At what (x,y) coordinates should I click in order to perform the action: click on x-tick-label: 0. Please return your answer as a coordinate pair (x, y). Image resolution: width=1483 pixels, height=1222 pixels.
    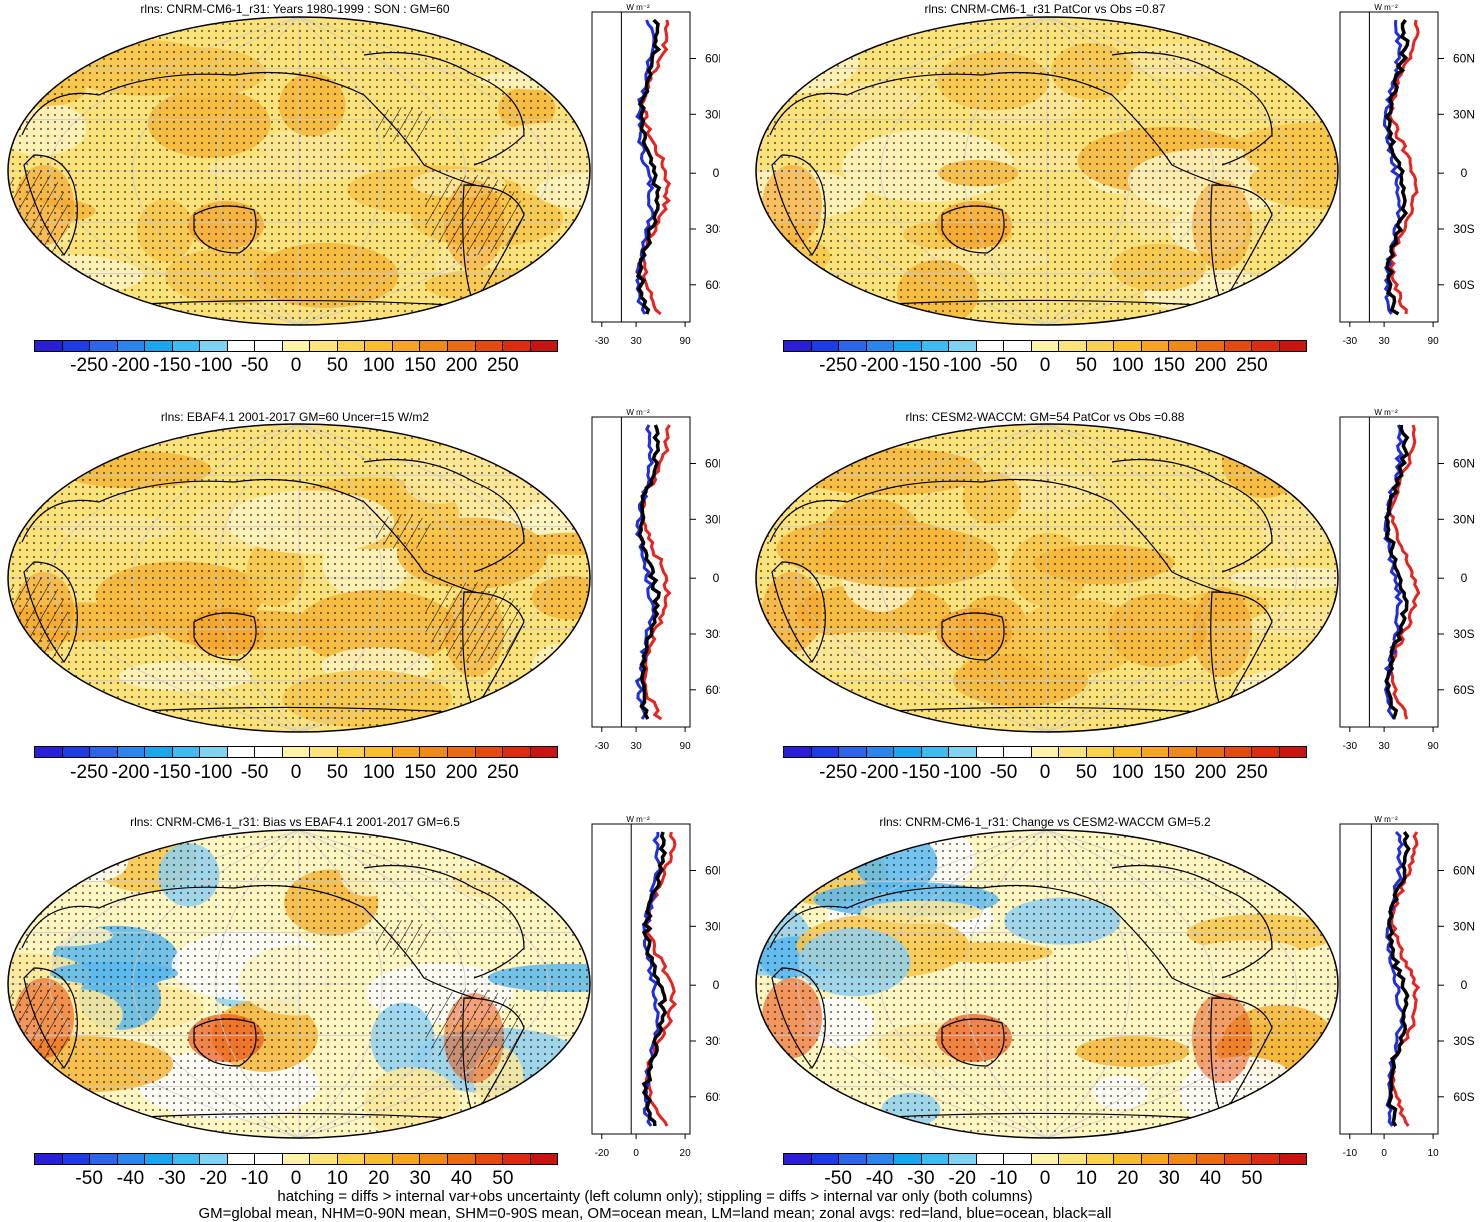
    Looking at the image, I should click on (1384, 1153).